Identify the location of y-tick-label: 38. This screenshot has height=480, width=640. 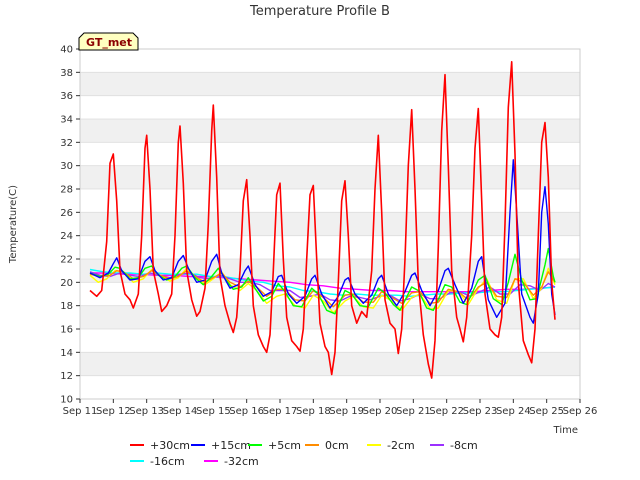
(66, 73).